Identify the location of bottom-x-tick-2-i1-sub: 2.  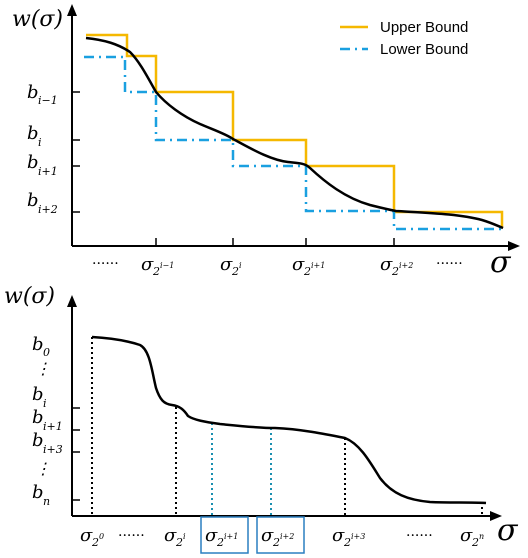
(220, 542).